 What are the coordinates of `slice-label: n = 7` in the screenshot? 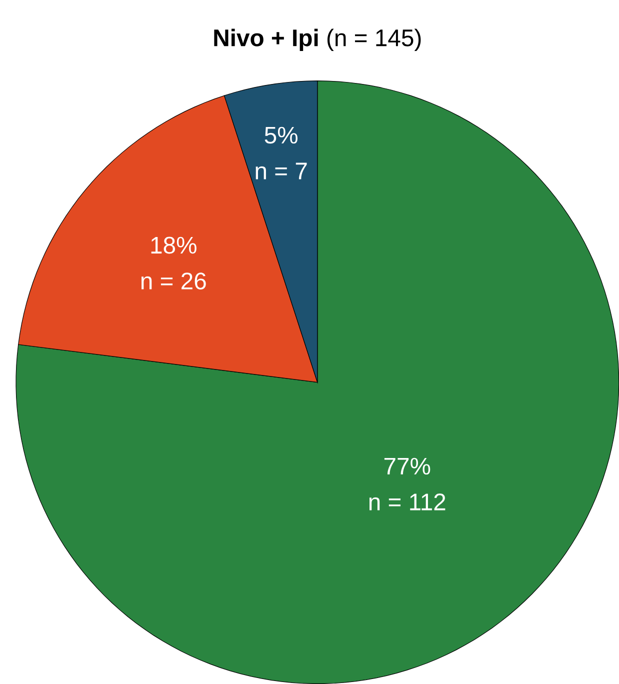 It's located at (281, 171).